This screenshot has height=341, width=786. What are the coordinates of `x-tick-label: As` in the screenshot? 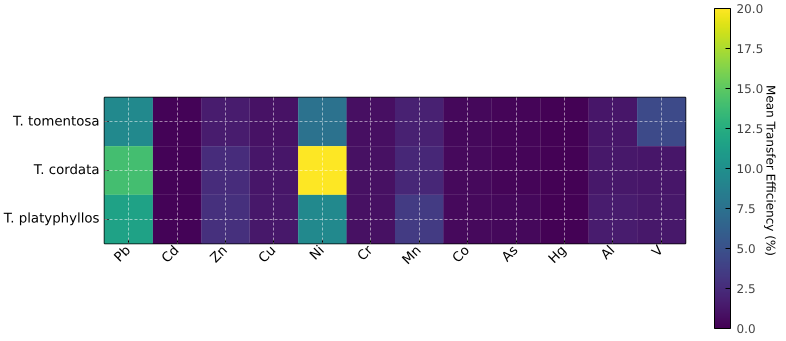 It's located at (510, 254).